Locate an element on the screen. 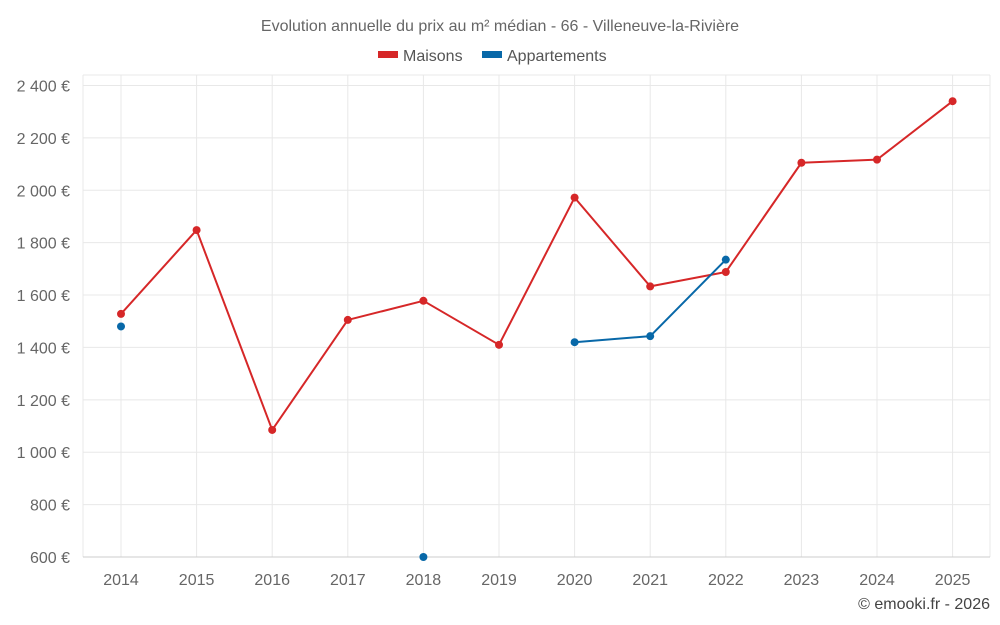 The image size is (1000, 625). y-tick-label: 2 200 € is located at coordinates (43, 139).